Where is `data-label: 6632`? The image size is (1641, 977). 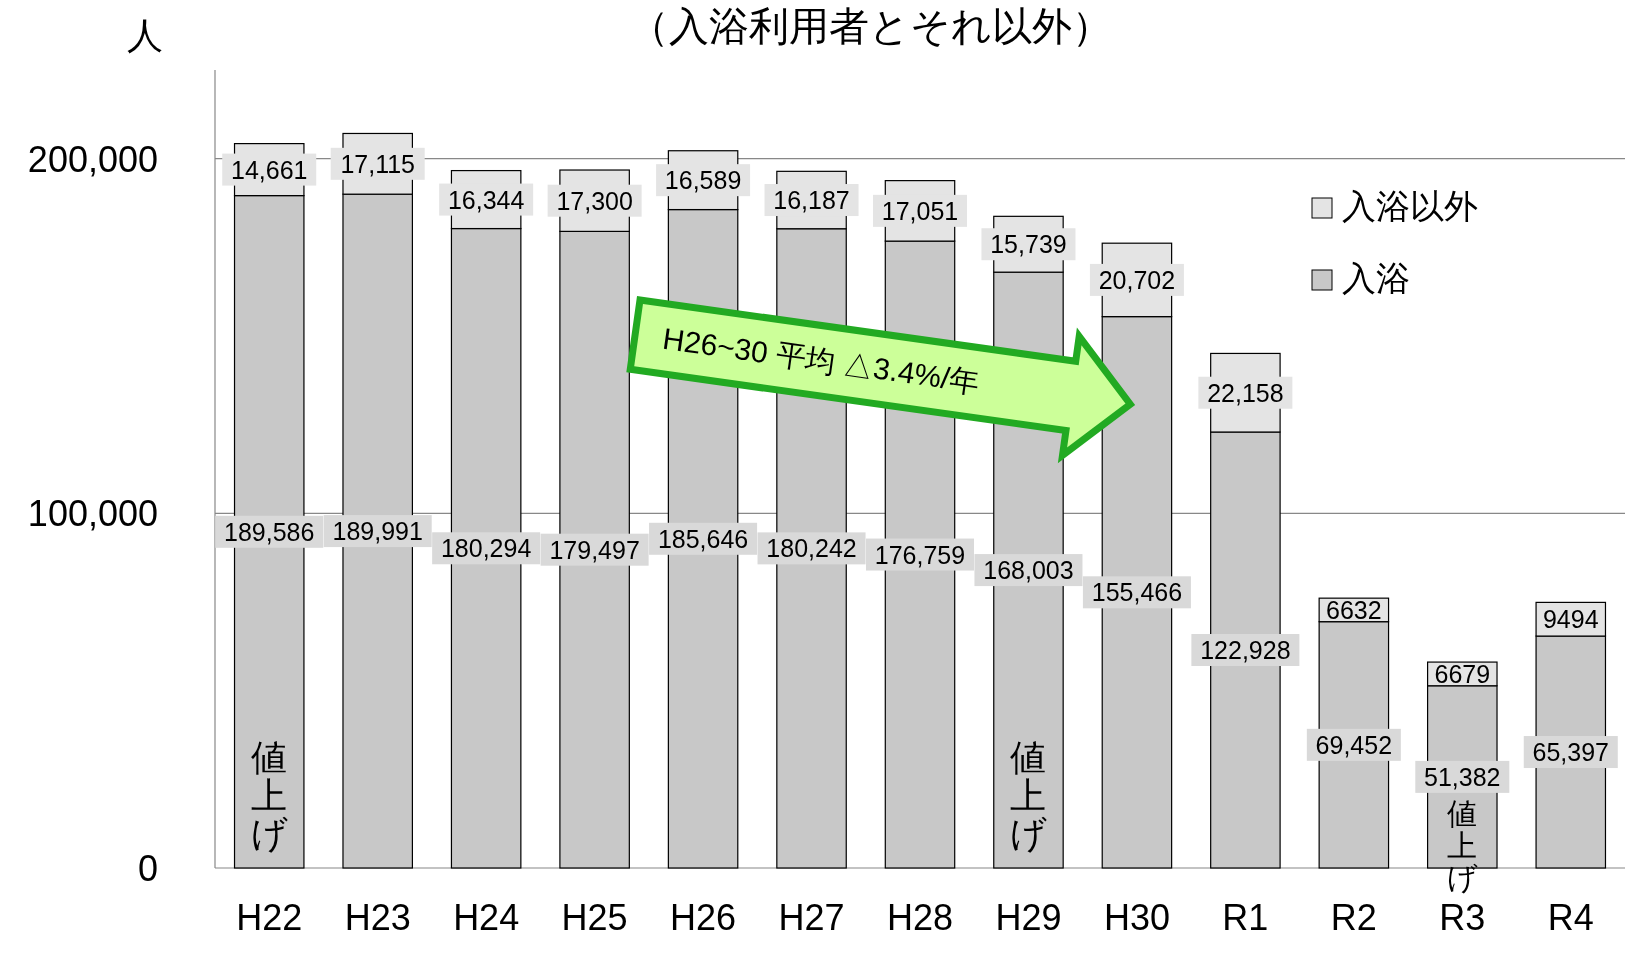
data-label: 6632 is located at coordinates (1354, 609).